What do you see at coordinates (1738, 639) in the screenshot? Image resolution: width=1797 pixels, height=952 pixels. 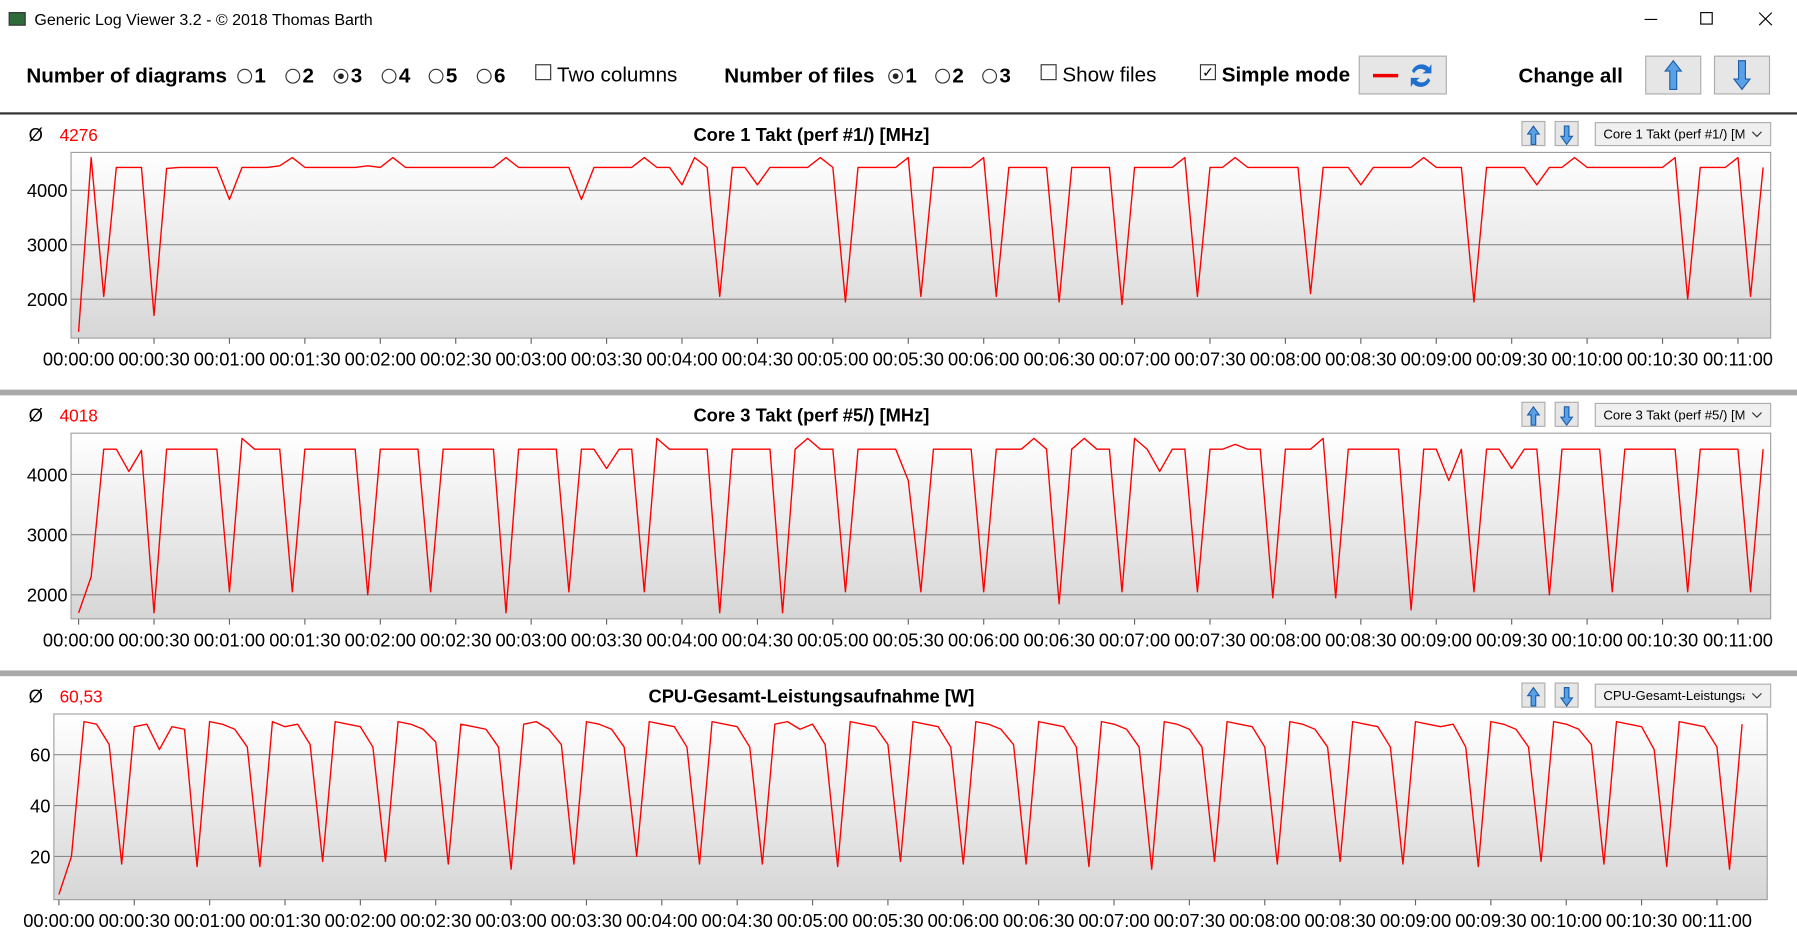 I see `x-tick-label: 00:11:00` at bounding box center [1738, 639].